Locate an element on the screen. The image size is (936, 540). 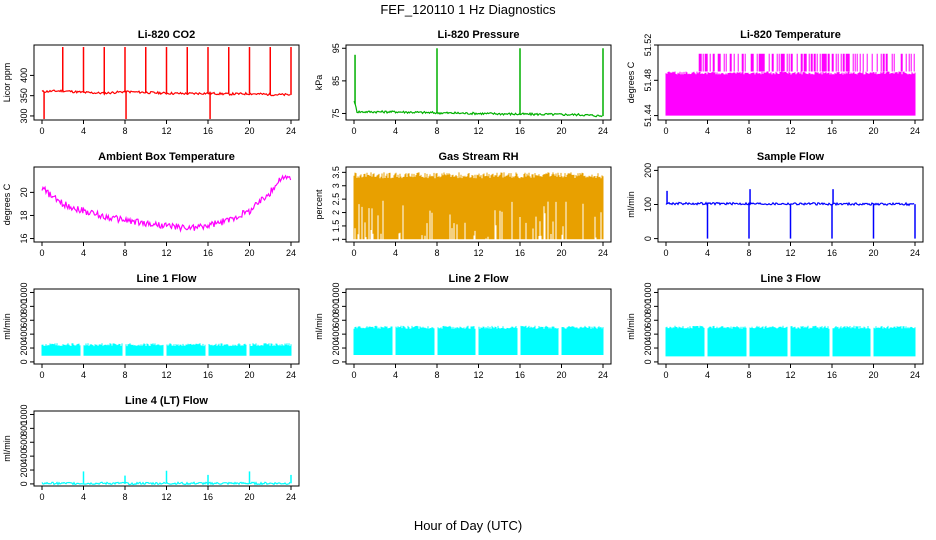
chart-title: Line 2 Flow is located at coordinates (479, 279).